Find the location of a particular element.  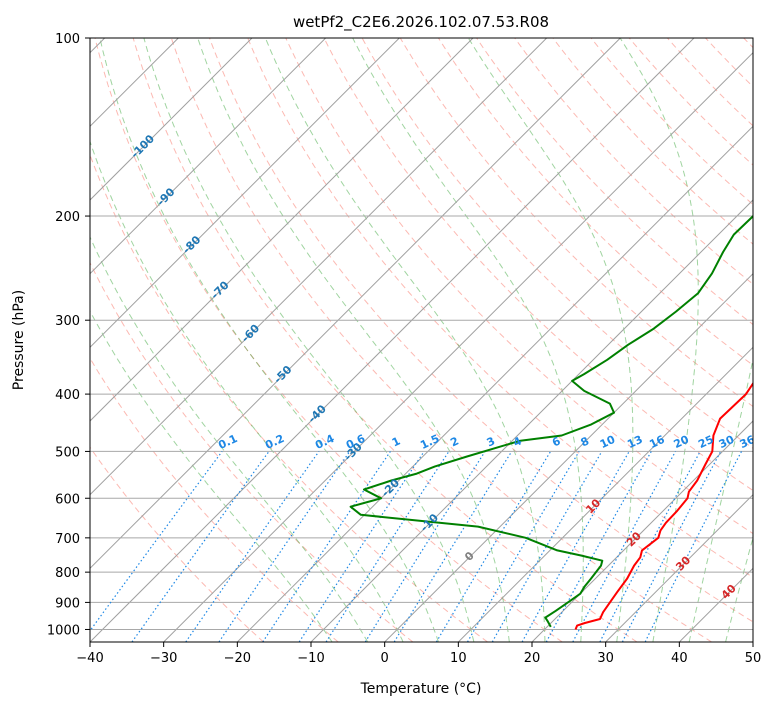

x-axis-label: Temperature (°C) is located at coordinates (421, 689).